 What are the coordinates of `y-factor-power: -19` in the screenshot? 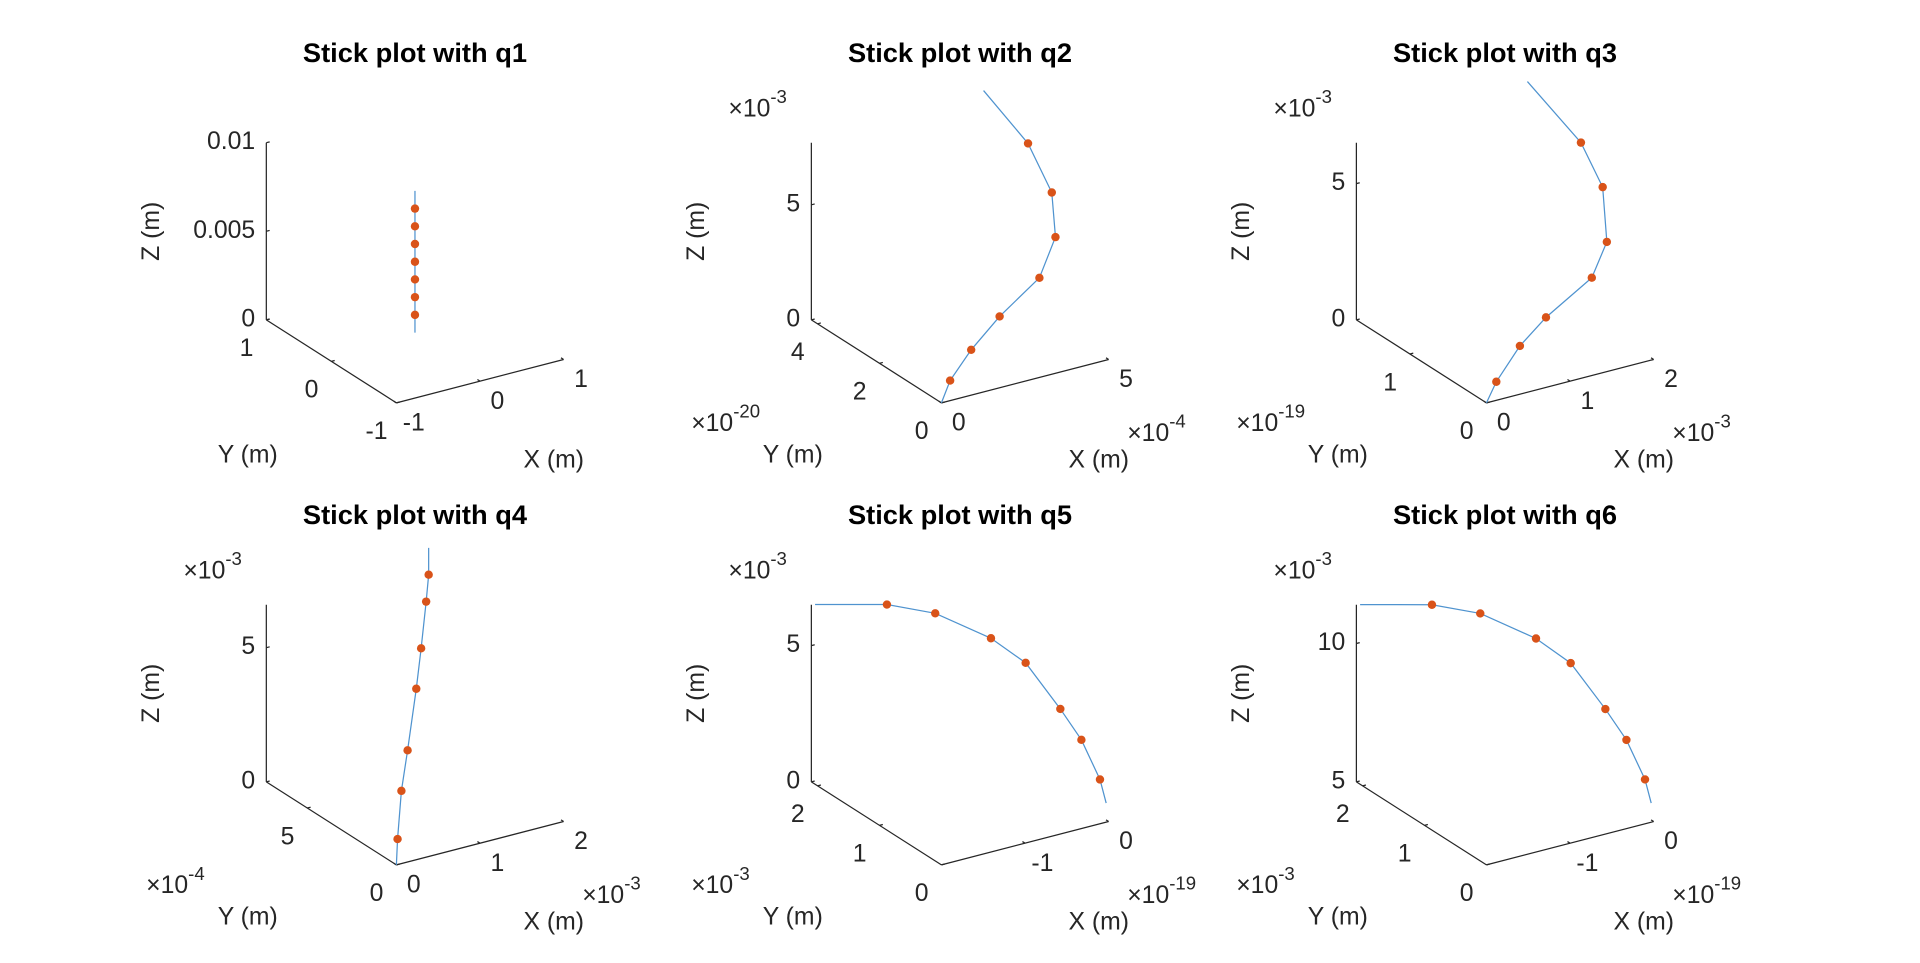 It's located at (1291, 411).